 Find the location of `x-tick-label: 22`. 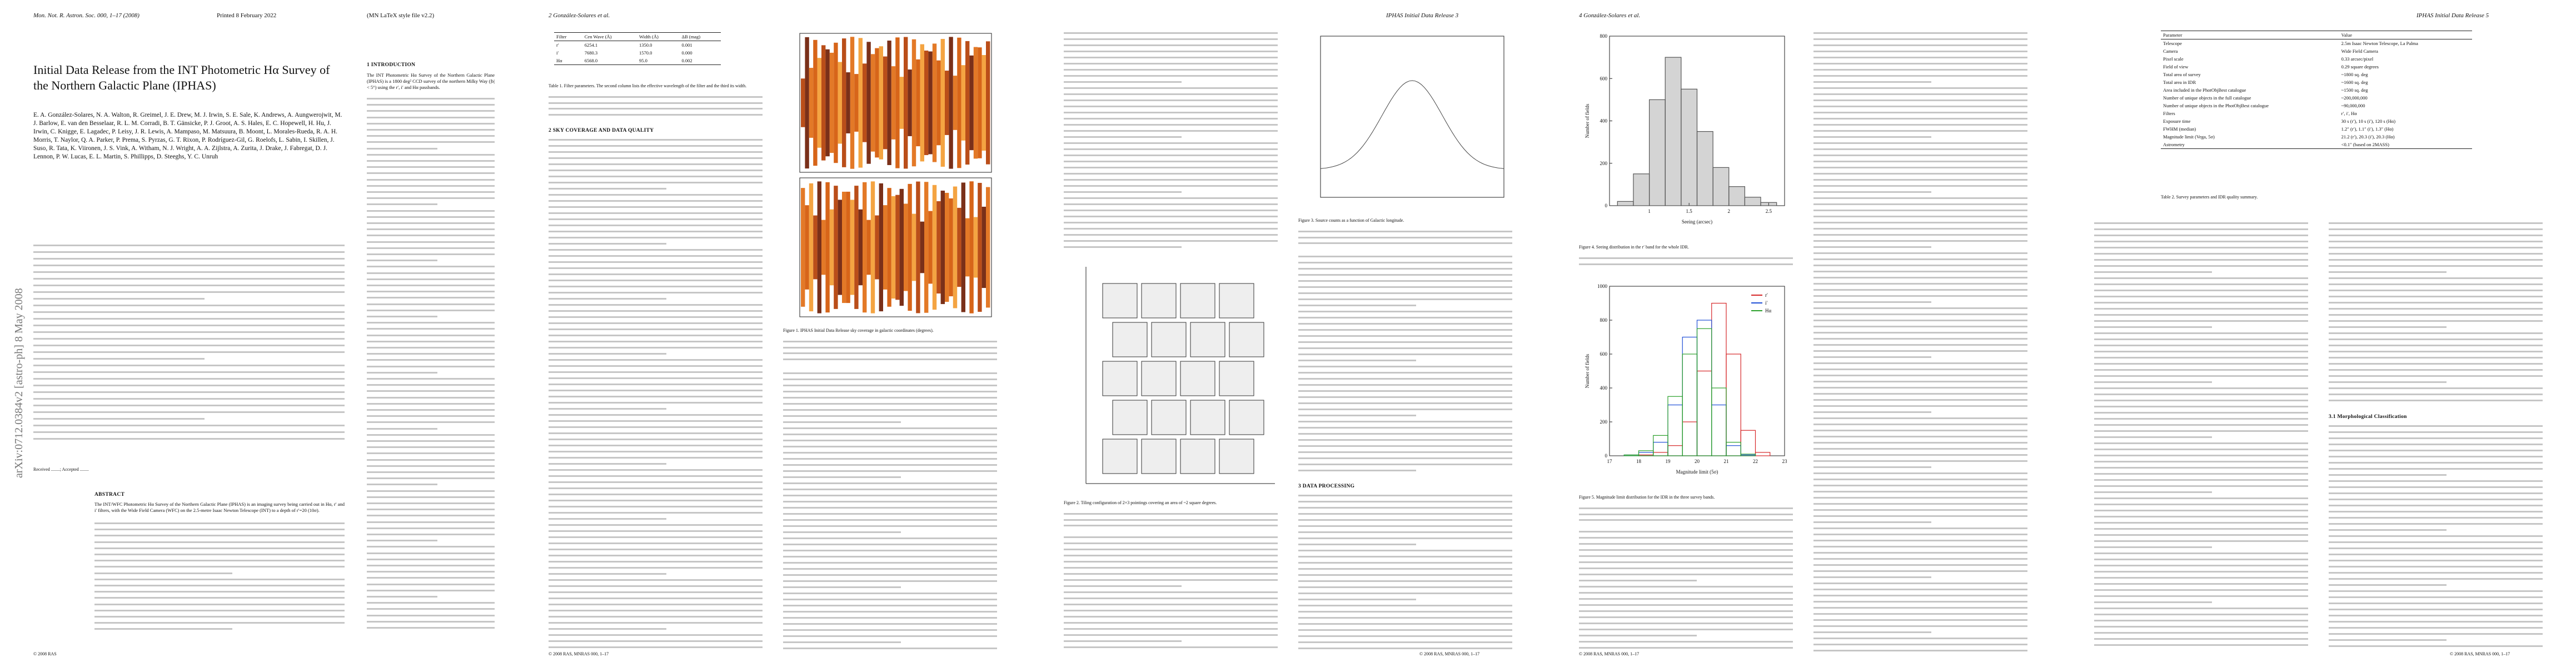

x-tick-label: 22 is located at coordinates (1755, 461).